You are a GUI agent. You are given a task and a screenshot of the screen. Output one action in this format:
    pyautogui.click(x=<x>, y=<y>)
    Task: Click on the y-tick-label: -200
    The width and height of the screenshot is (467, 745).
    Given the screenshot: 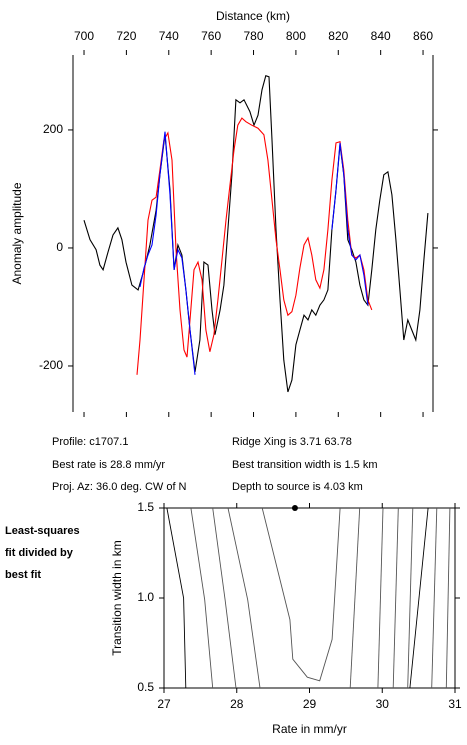 What is the action you would take?
    pyautogui.click(x=51, y=365)
    